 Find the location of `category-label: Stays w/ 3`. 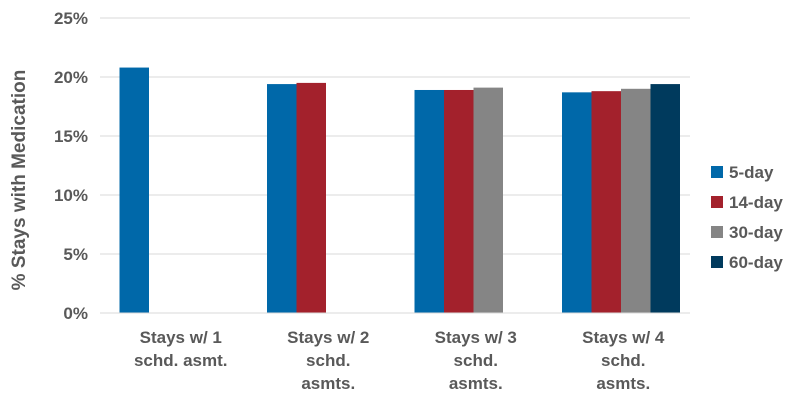

category-label: Stays w/ 3 is located at coordinates (476, 337).